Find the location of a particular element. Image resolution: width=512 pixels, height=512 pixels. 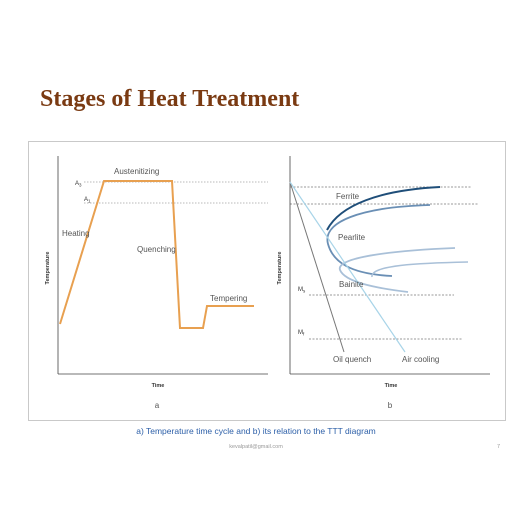

a1-label: A1 is located at coordinates (87, 200).